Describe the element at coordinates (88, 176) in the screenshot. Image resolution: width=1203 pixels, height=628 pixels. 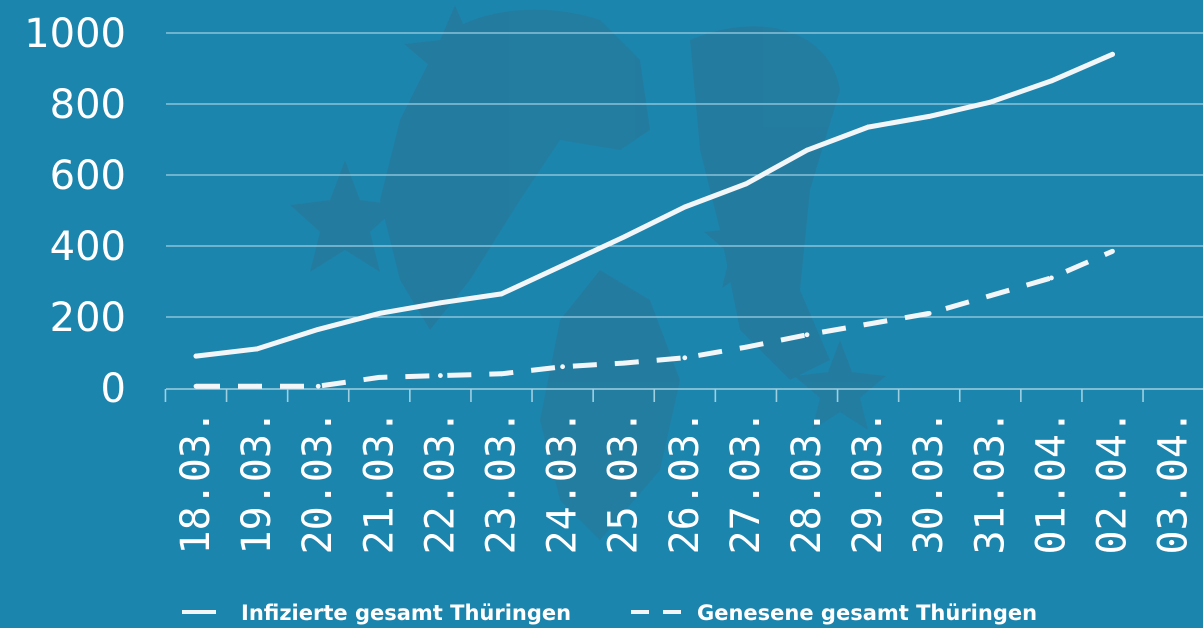
I see `y-tick-label: 600` at that location.